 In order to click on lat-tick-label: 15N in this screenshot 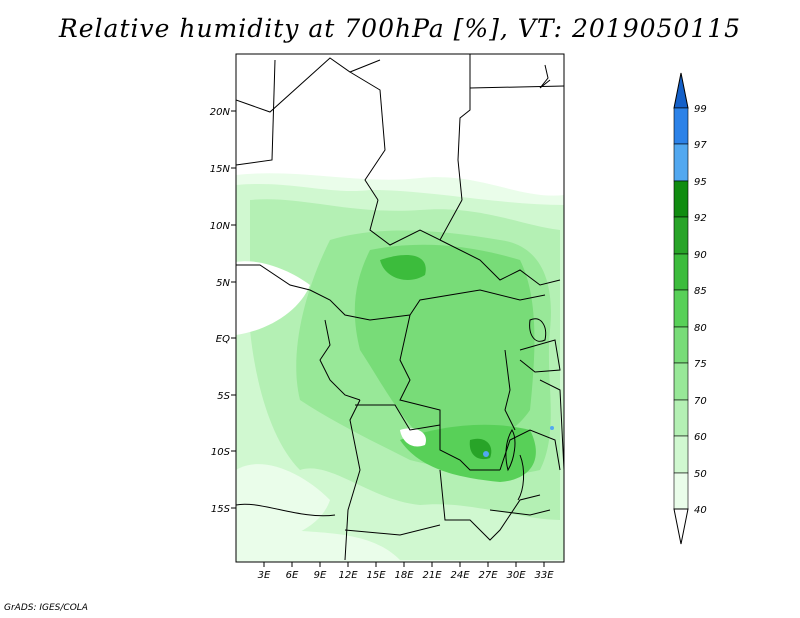, I will do `click(220, 169)`.